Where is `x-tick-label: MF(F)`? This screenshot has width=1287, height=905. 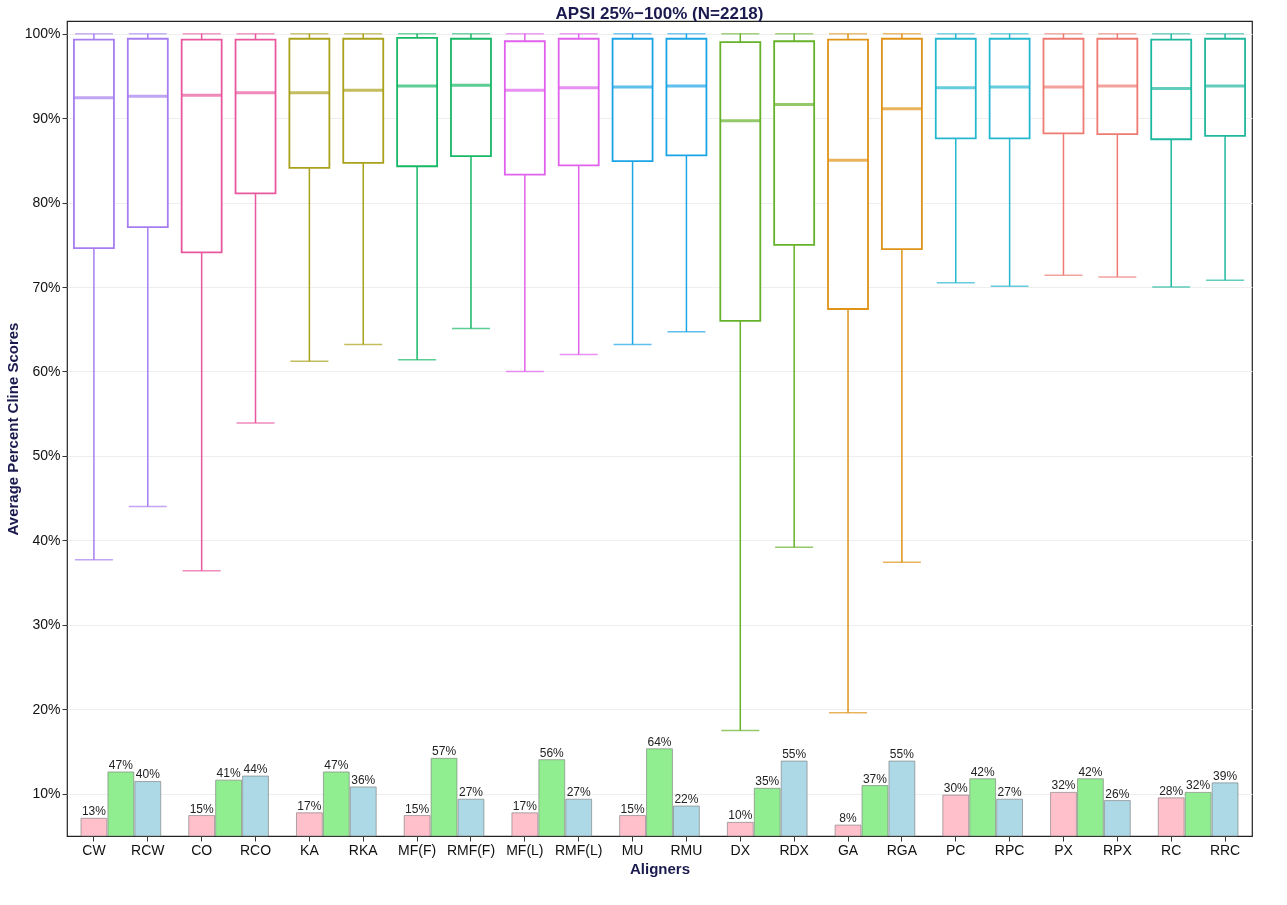
x-tick-label: MF(F) is located at coordinates (417, 849).